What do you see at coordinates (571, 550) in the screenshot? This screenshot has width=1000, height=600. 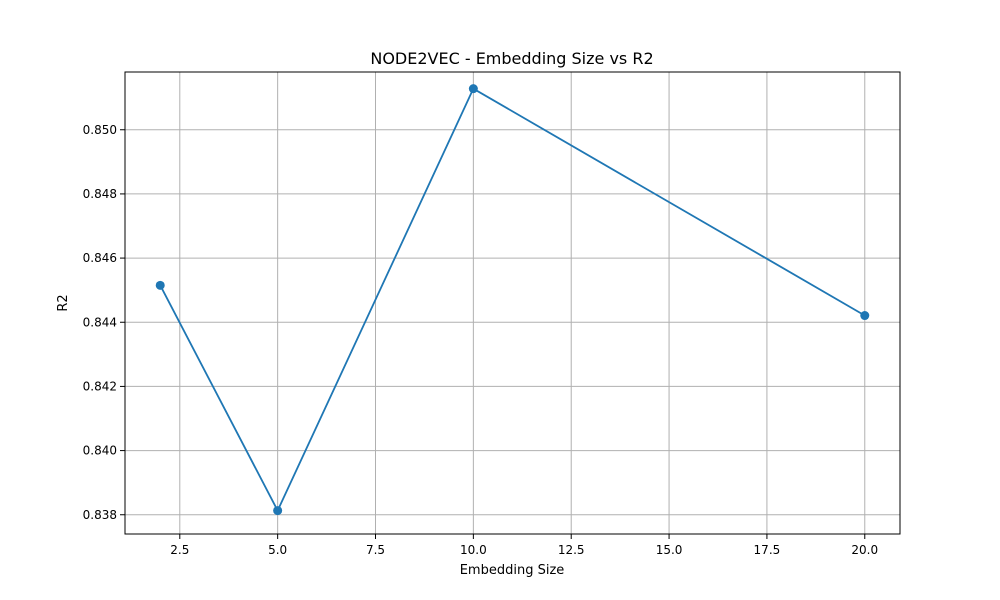 I see `x-tick-label: 12.5` at bounding box center [571, 550].